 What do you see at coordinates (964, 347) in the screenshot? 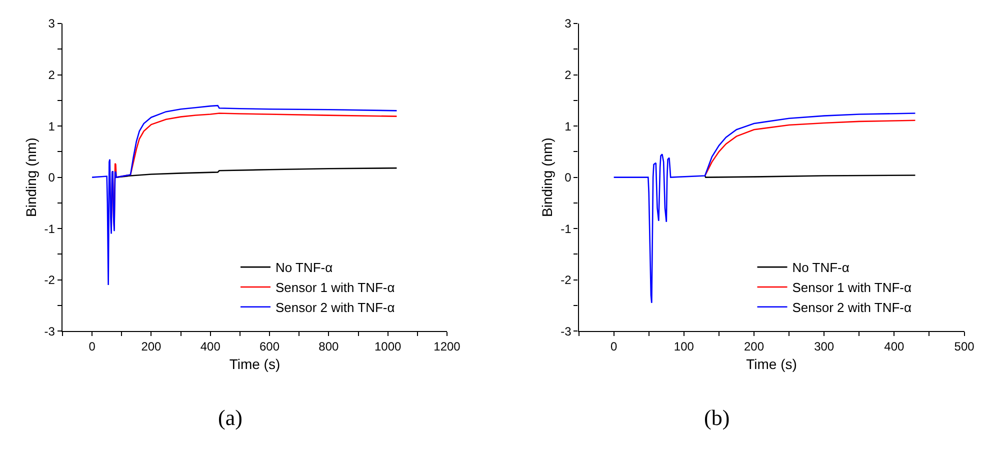
I see `x-tick-label: 500` at bounding box center [964, 347].